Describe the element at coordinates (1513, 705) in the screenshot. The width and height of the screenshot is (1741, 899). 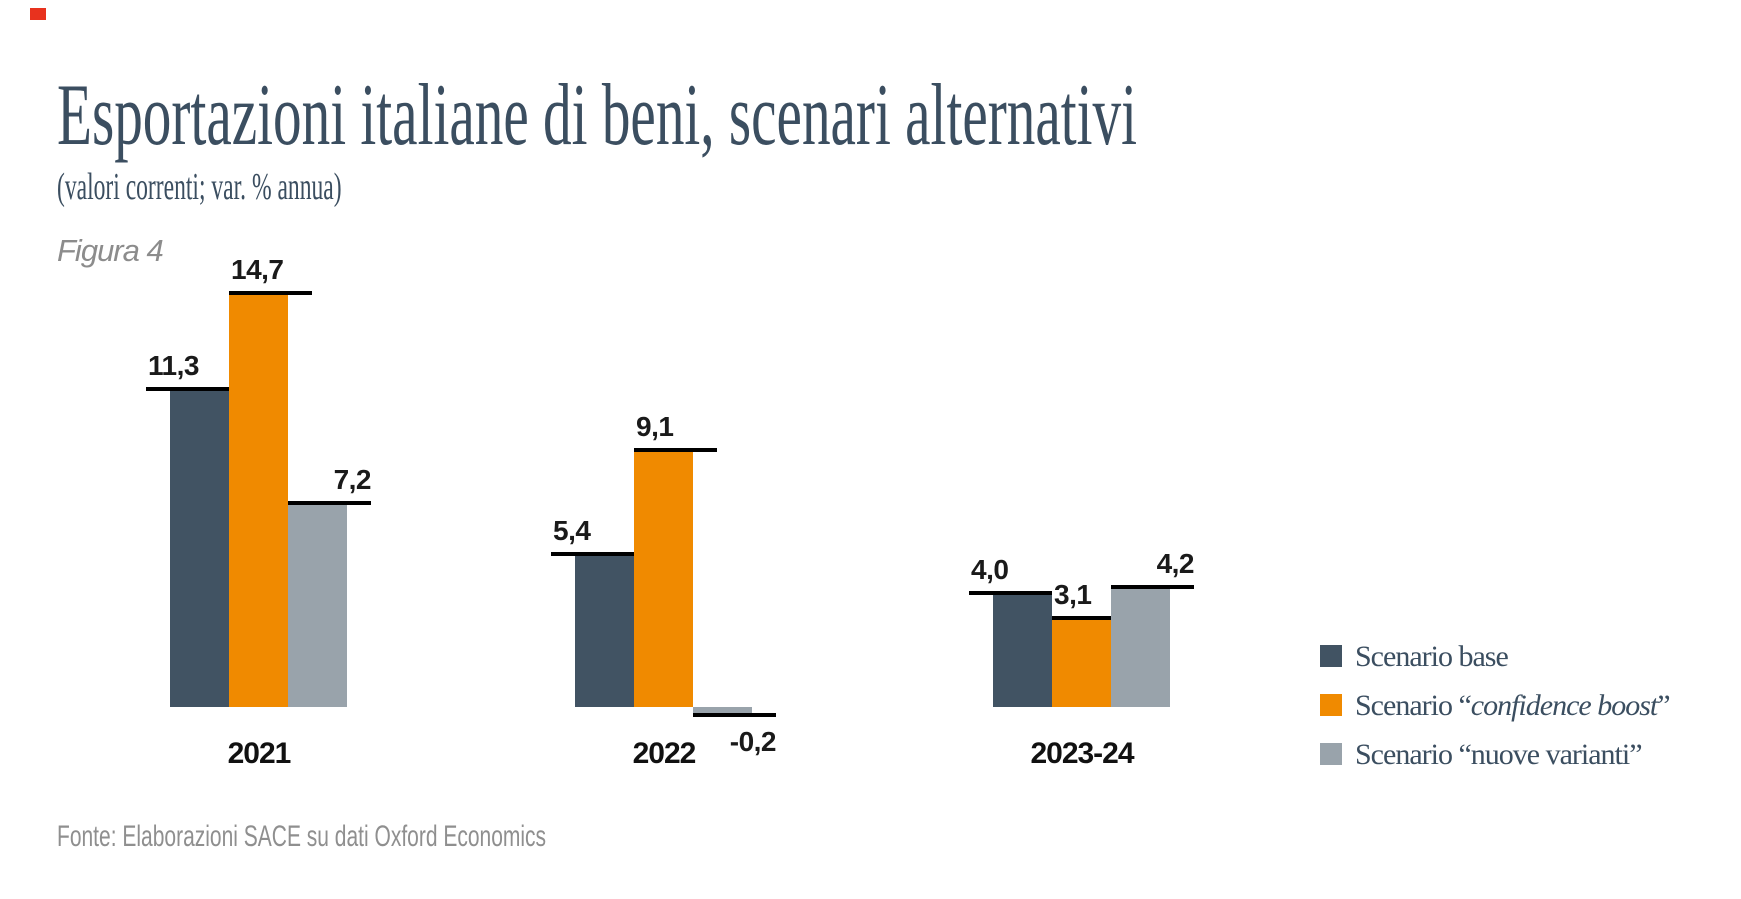
I see `legend-label-scenario-confidence-boost: Scenario “confidence boost”` at that location.